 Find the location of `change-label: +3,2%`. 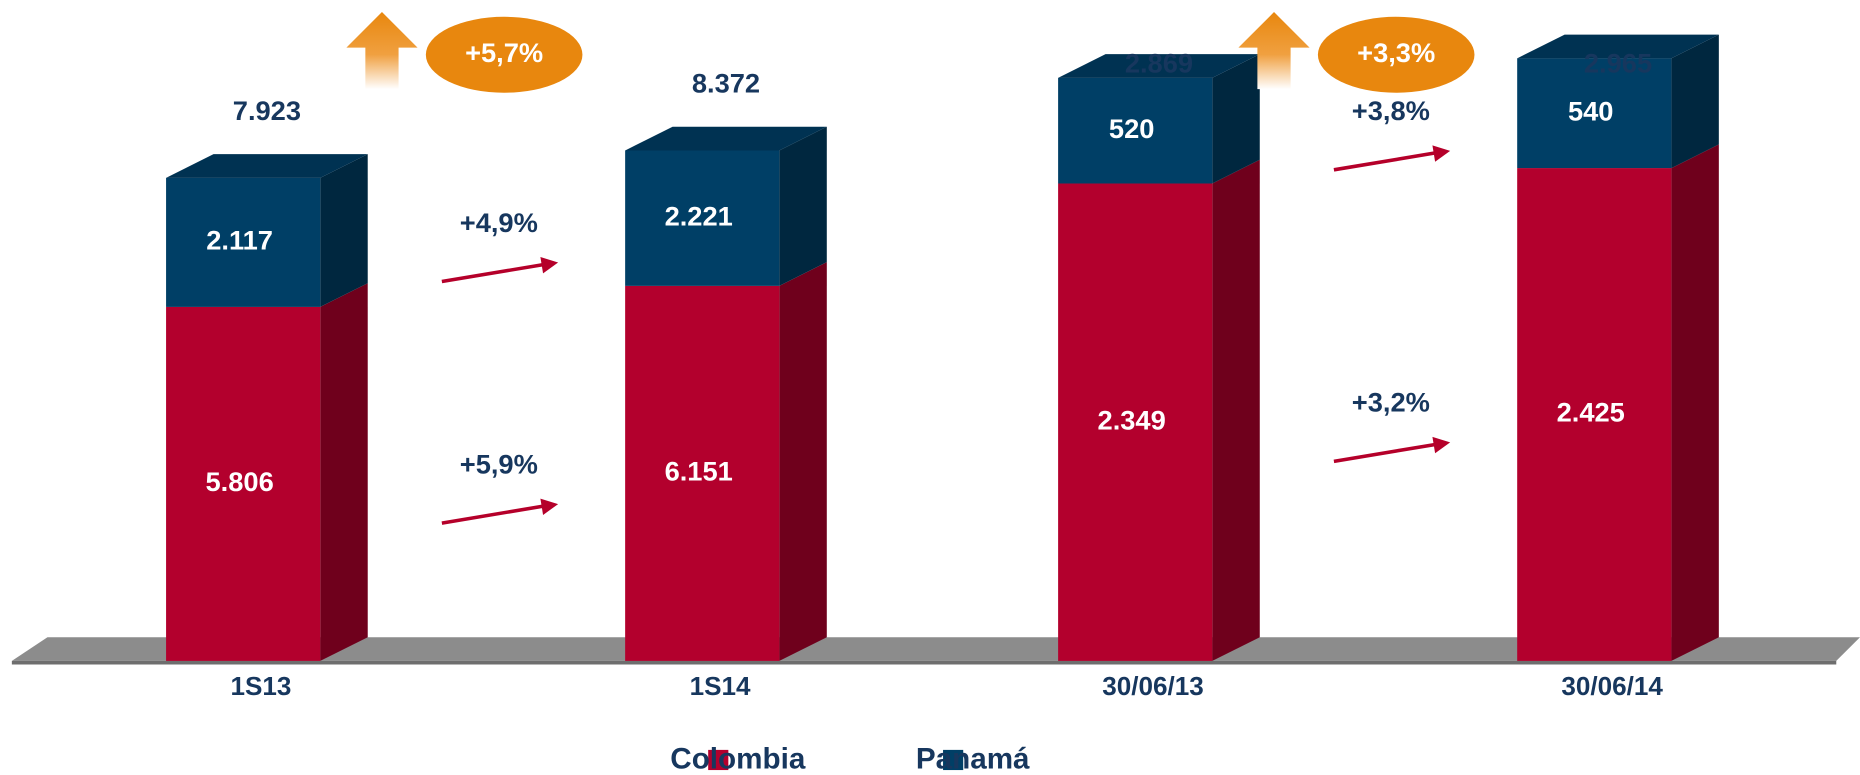

change-label: +3,2% is located at coordinates (1391, 402).